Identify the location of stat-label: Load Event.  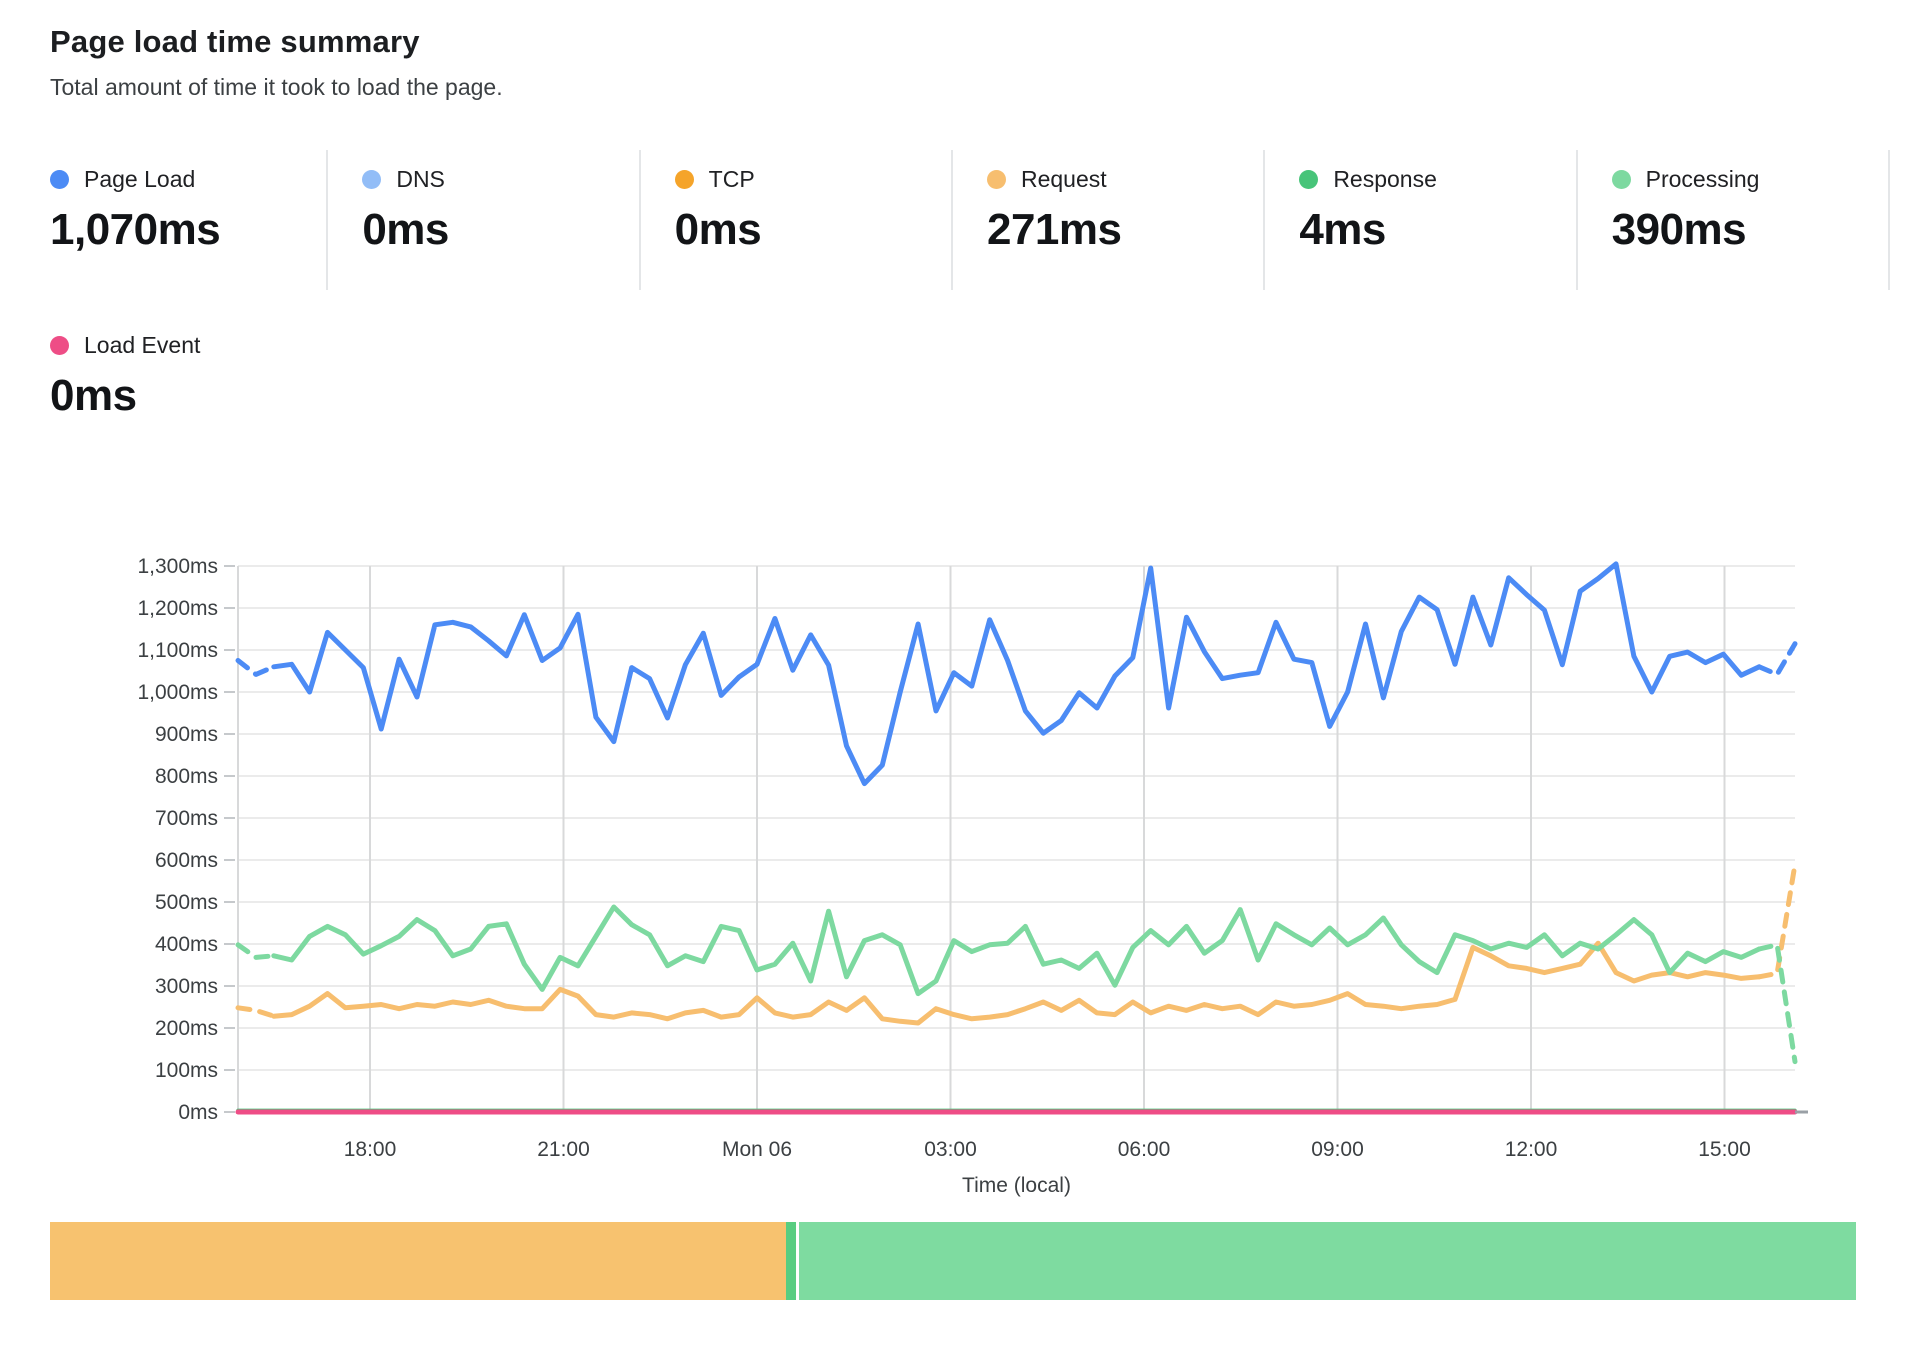
(142, 345).